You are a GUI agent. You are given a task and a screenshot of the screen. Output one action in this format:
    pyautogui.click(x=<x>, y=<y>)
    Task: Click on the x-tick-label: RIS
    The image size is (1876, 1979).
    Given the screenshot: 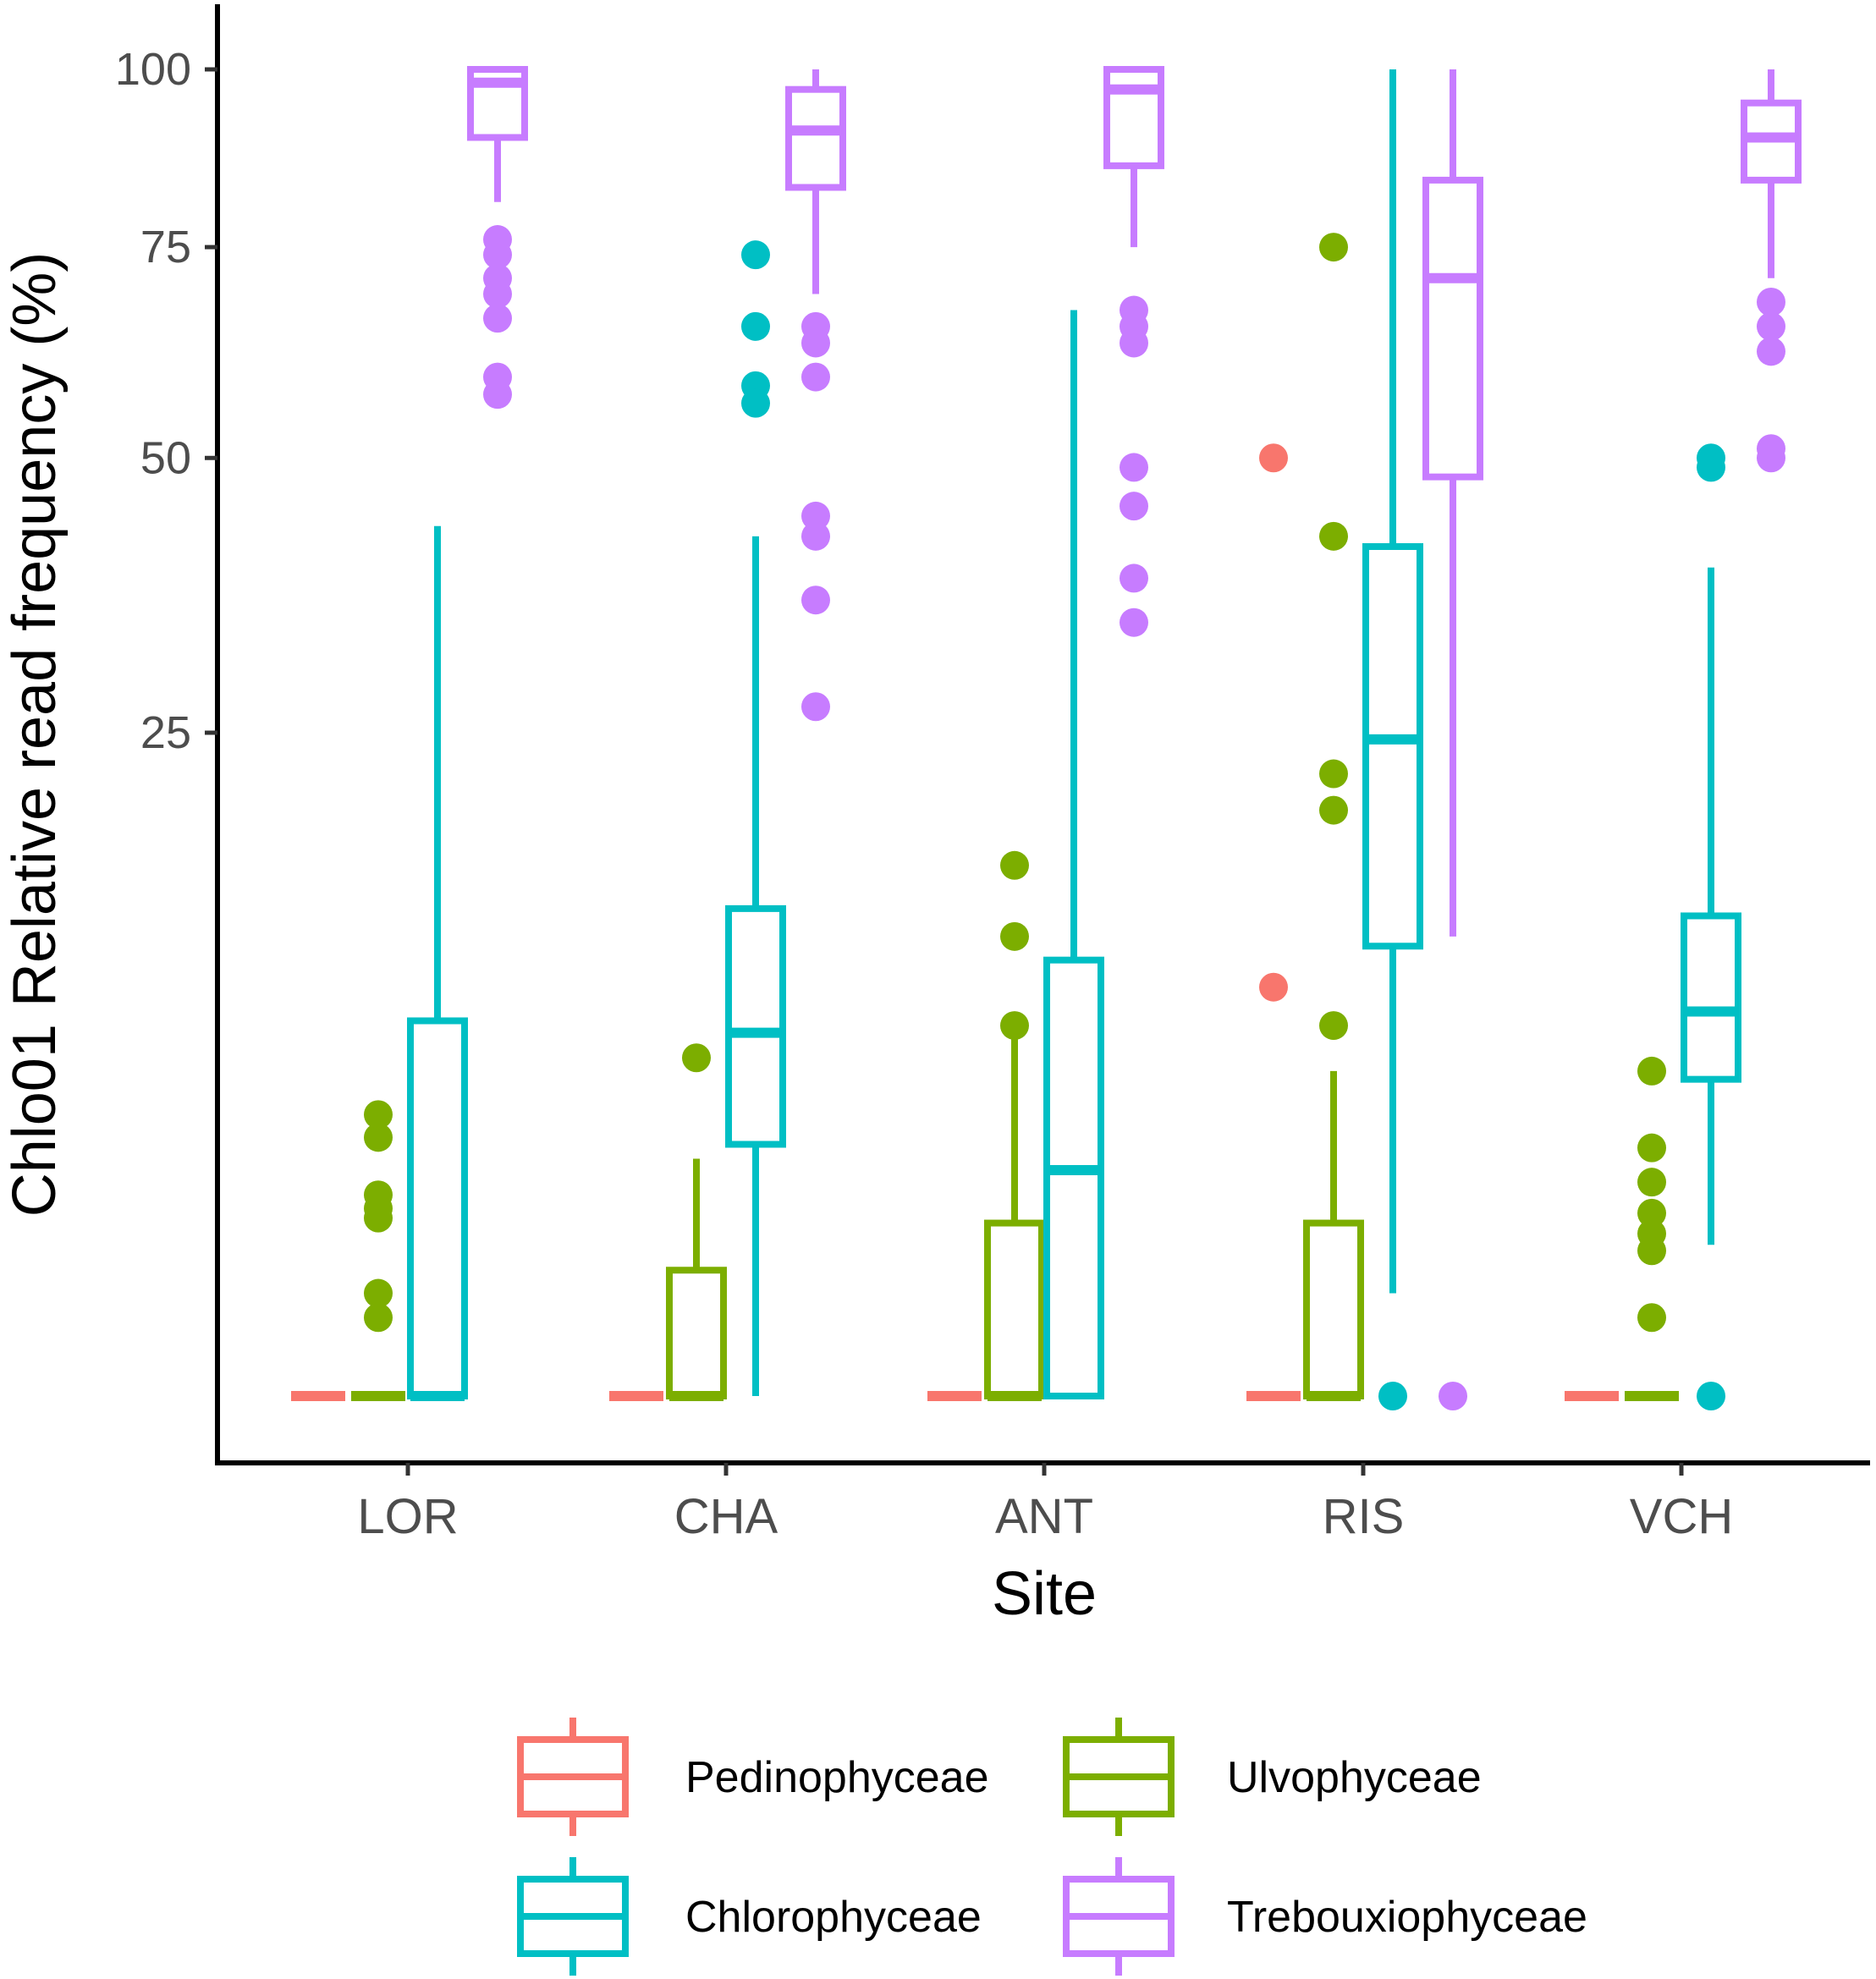 What is the action you would take?
    pyautogui.click(x=1364, y=1516)
    